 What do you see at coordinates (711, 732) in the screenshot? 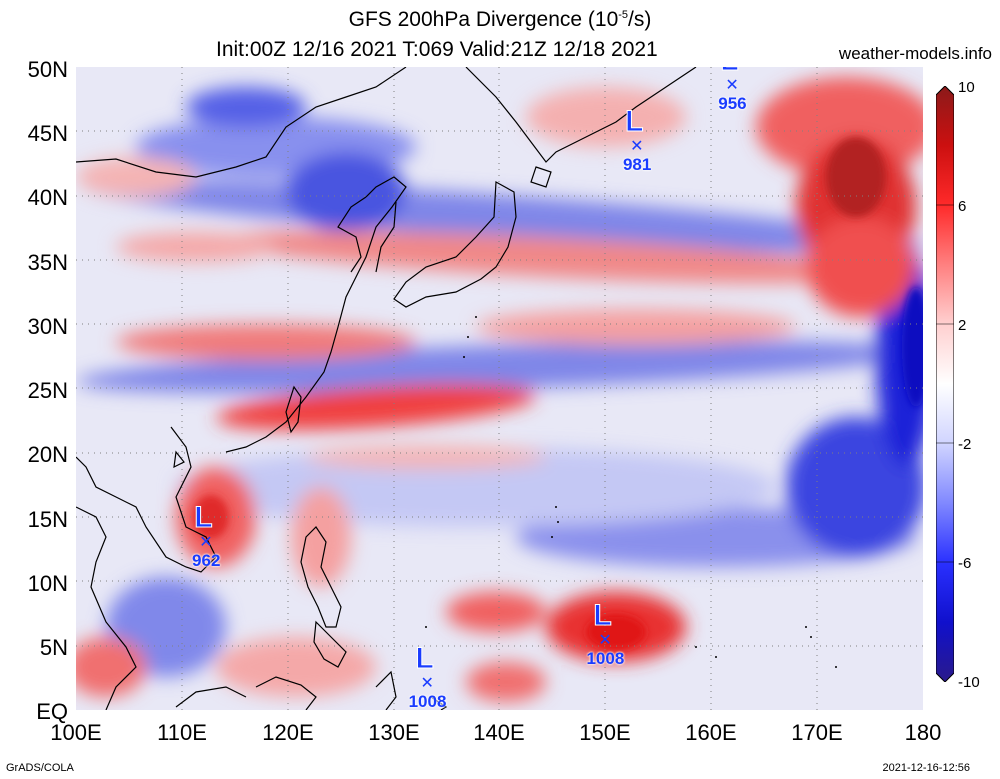
I see `lon-label-160e: 160E` at bounding box center [711, 732].